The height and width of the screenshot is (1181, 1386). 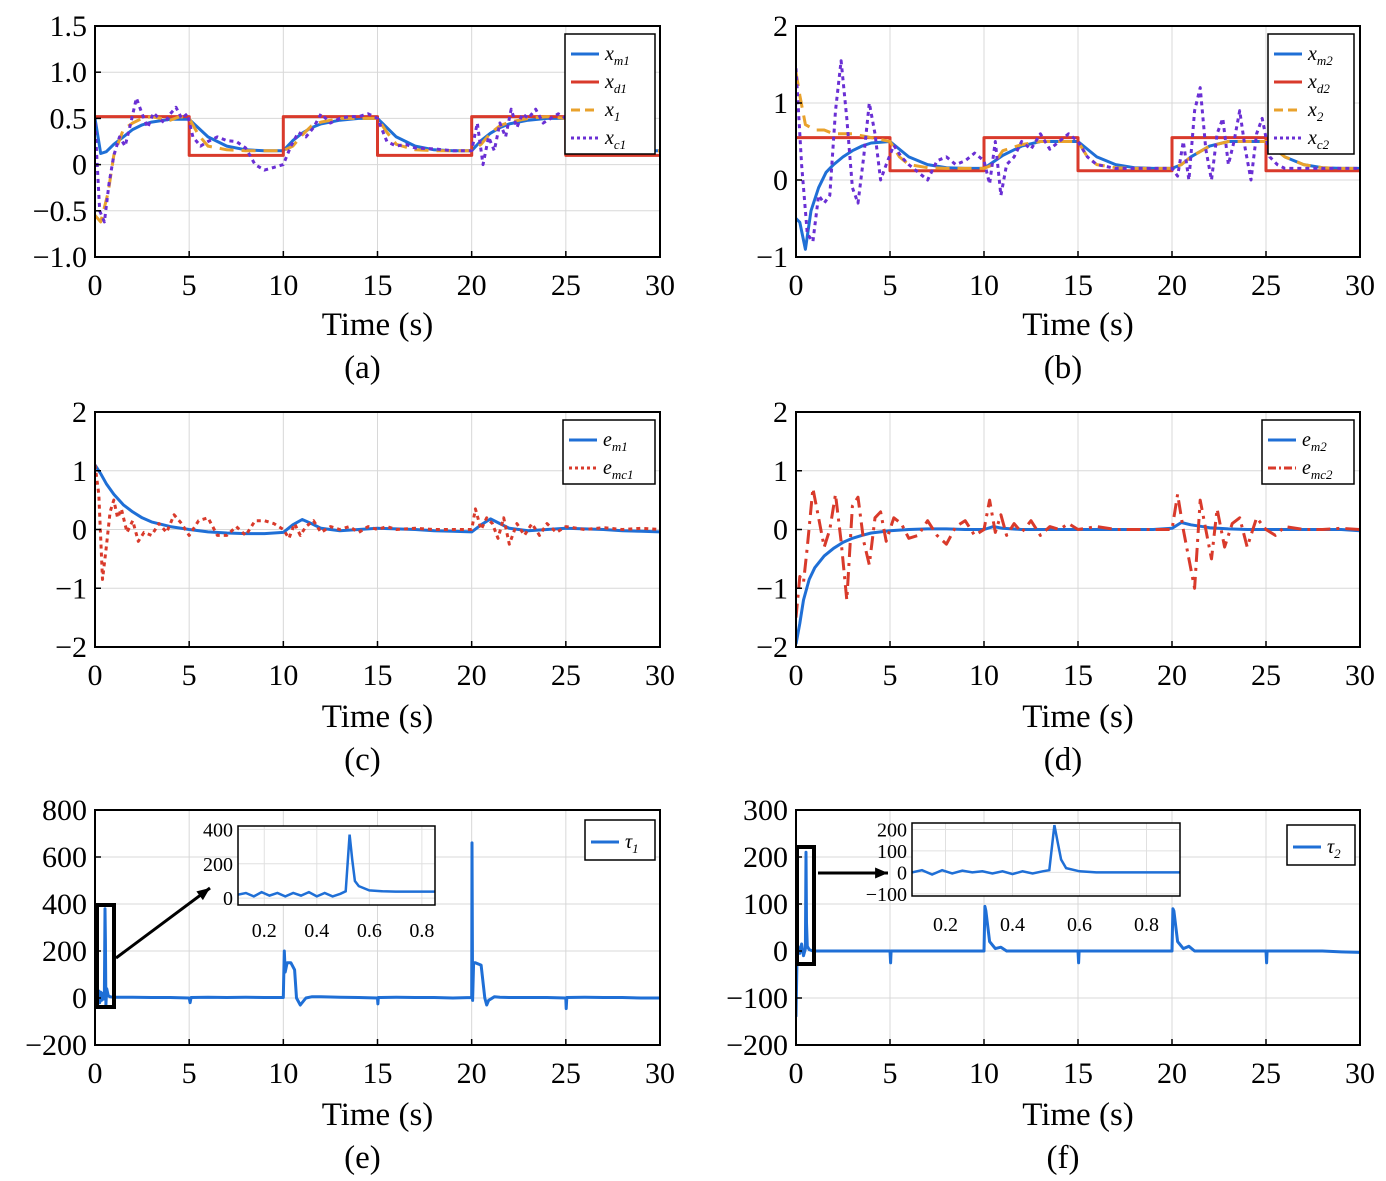 I want to click on zoom-arrow, so click(x=163, y=923).